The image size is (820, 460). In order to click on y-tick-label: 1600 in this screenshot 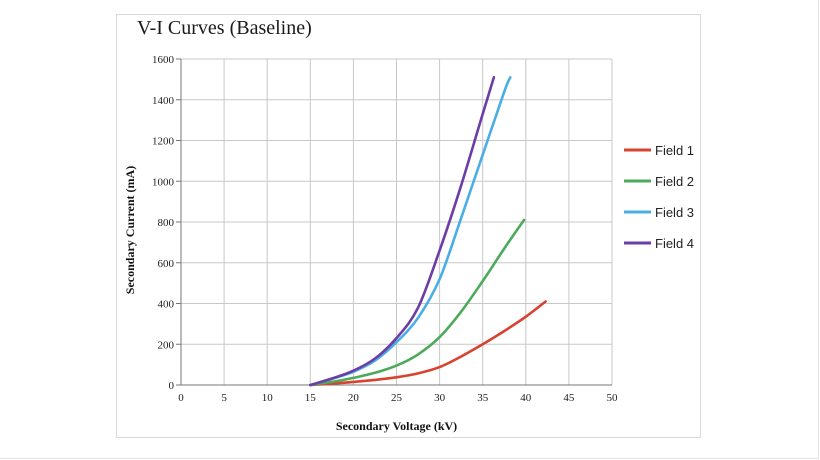, I will do `click(163, 60)`.